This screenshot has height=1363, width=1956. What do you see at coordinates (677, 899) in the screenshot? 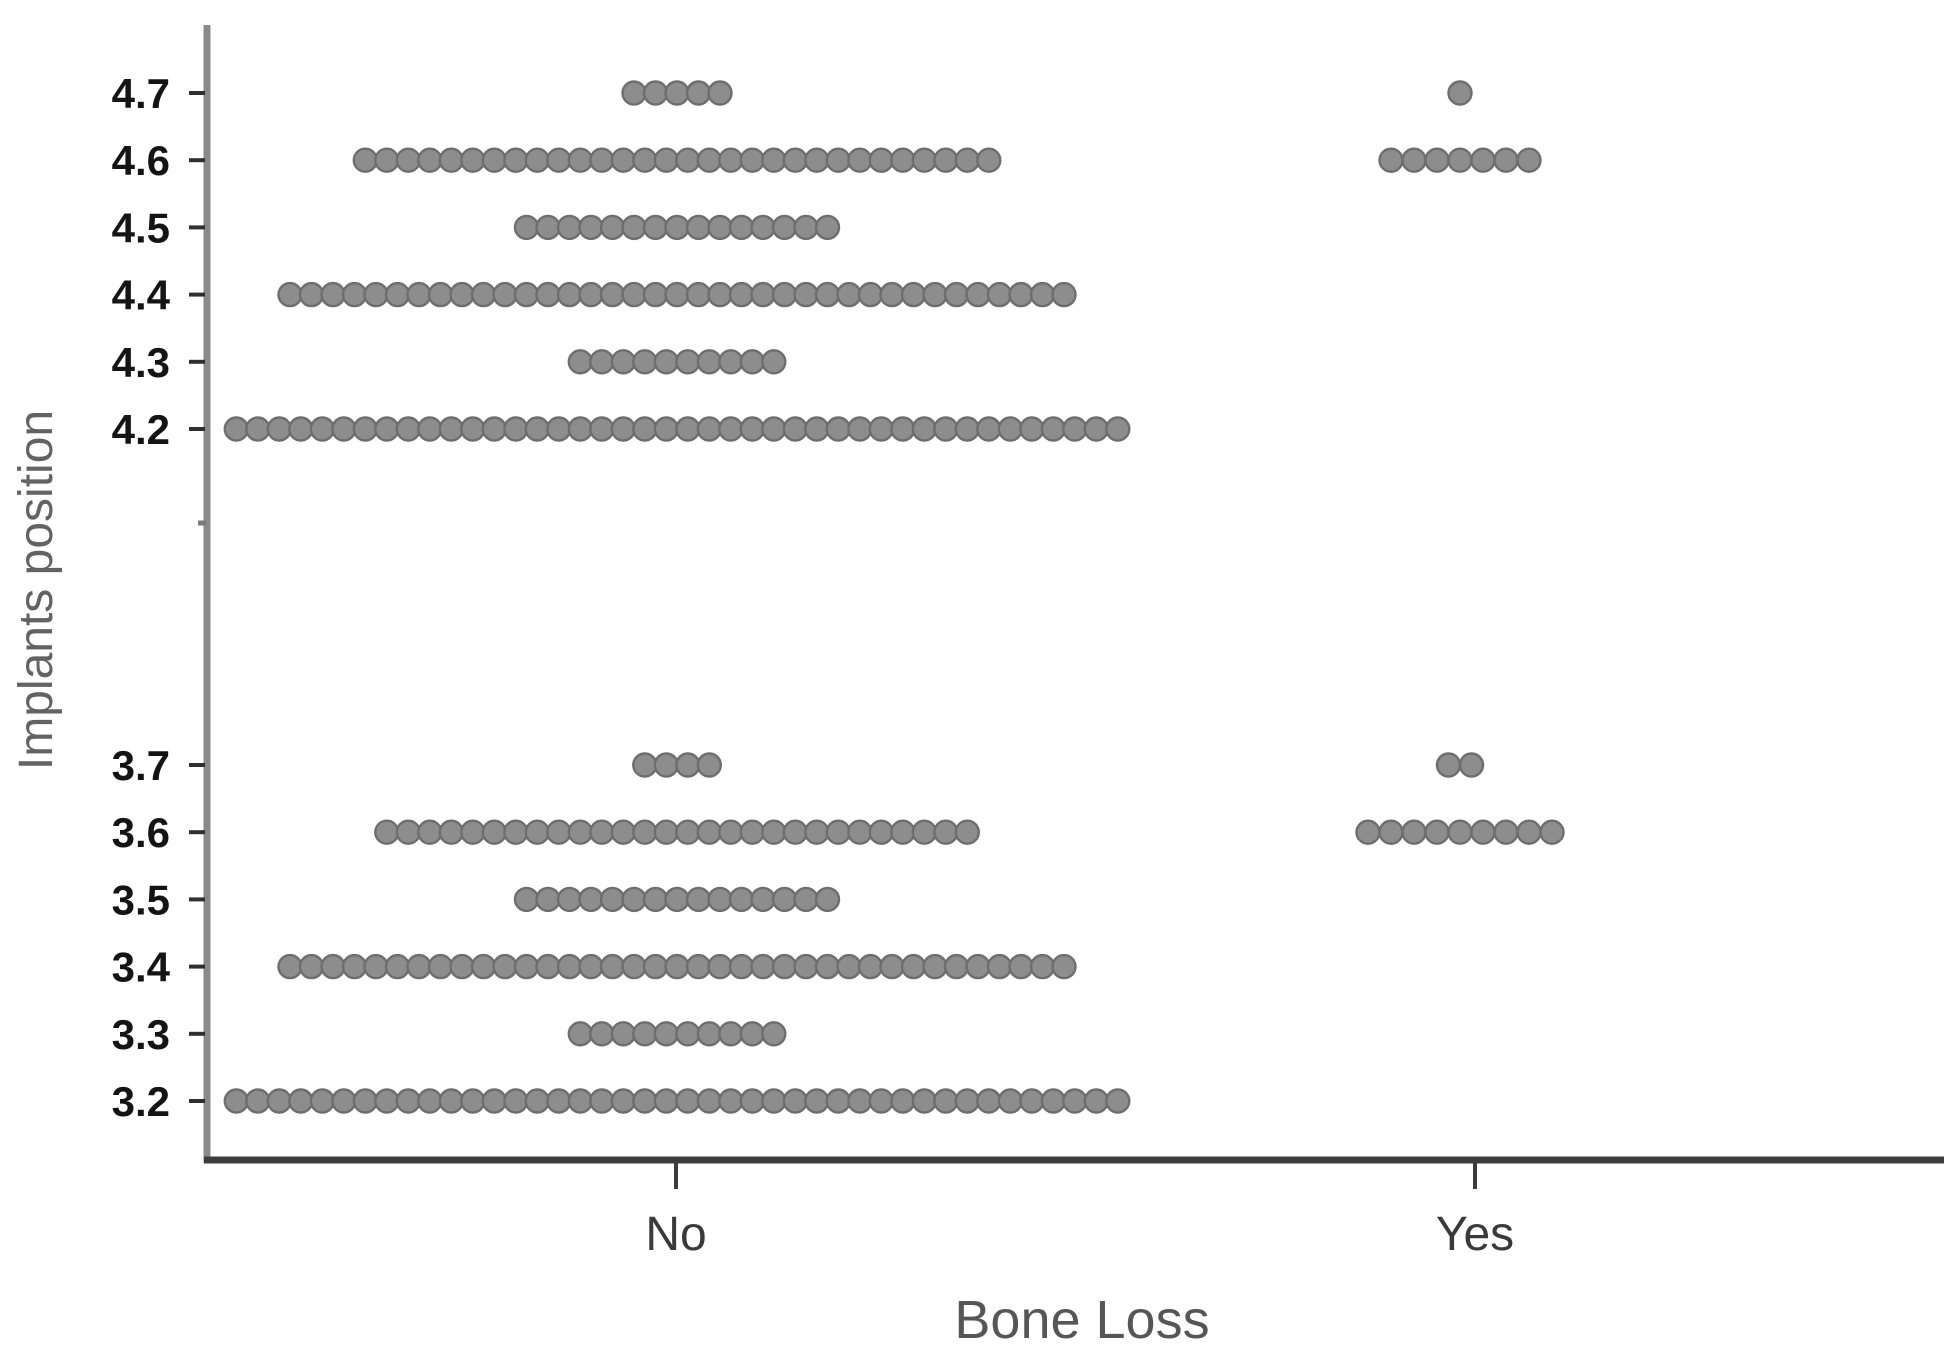
I see `dot-row-no-3.5` at bounding box center [677, 899].